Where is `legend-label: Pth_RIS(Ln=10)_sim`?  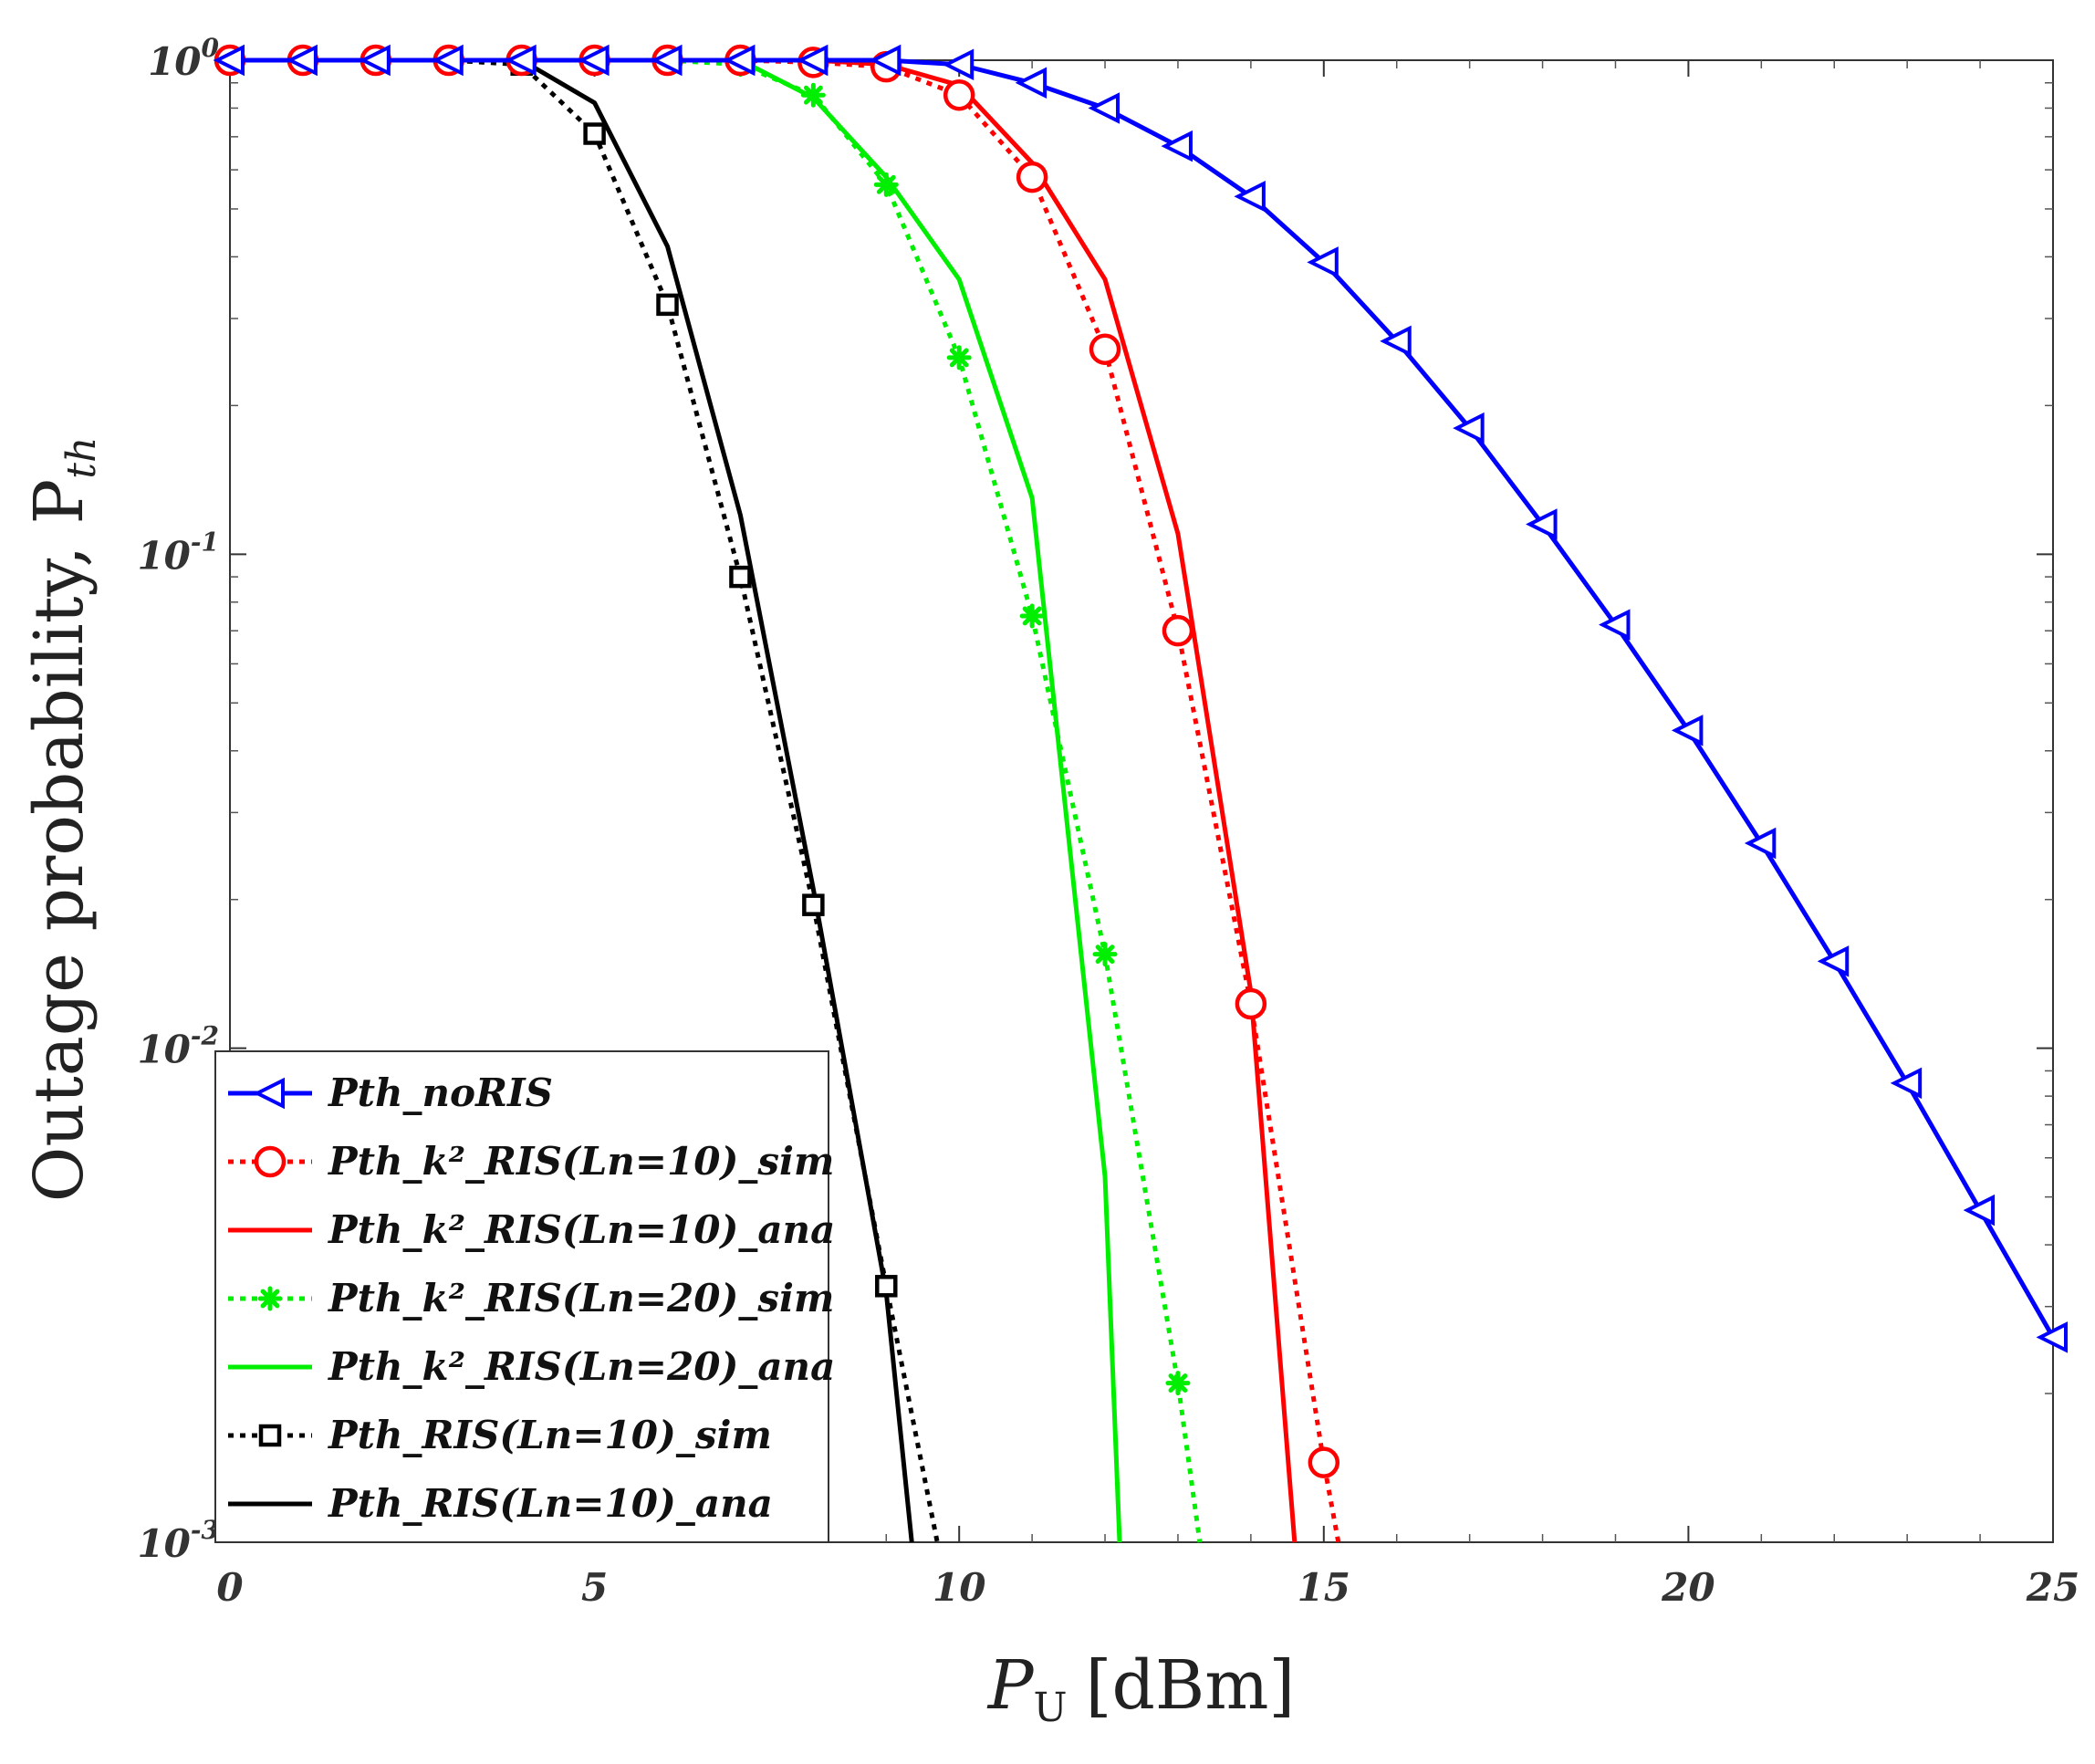
legend-label: Pth_RIS(Ln=10)_sim is located at coordinates (550, 1435).